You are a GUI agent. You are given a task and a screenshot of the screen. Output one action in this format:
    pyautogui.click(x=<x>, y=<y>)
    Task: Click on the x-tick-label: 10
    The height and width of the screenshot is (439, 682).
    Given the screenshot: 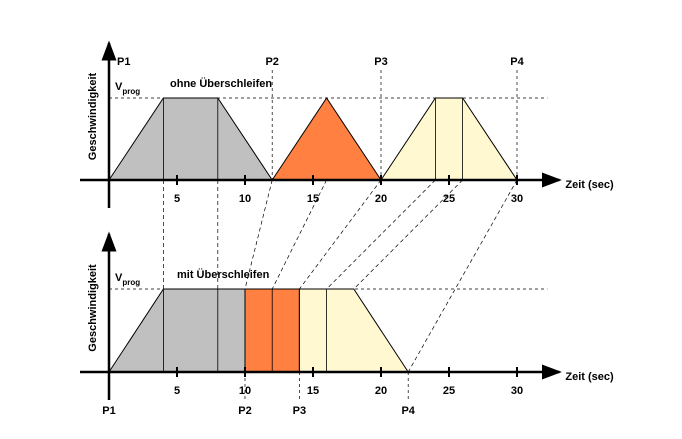 What is the action you would take?
    pyautogui.click(x=245, y=199)
    